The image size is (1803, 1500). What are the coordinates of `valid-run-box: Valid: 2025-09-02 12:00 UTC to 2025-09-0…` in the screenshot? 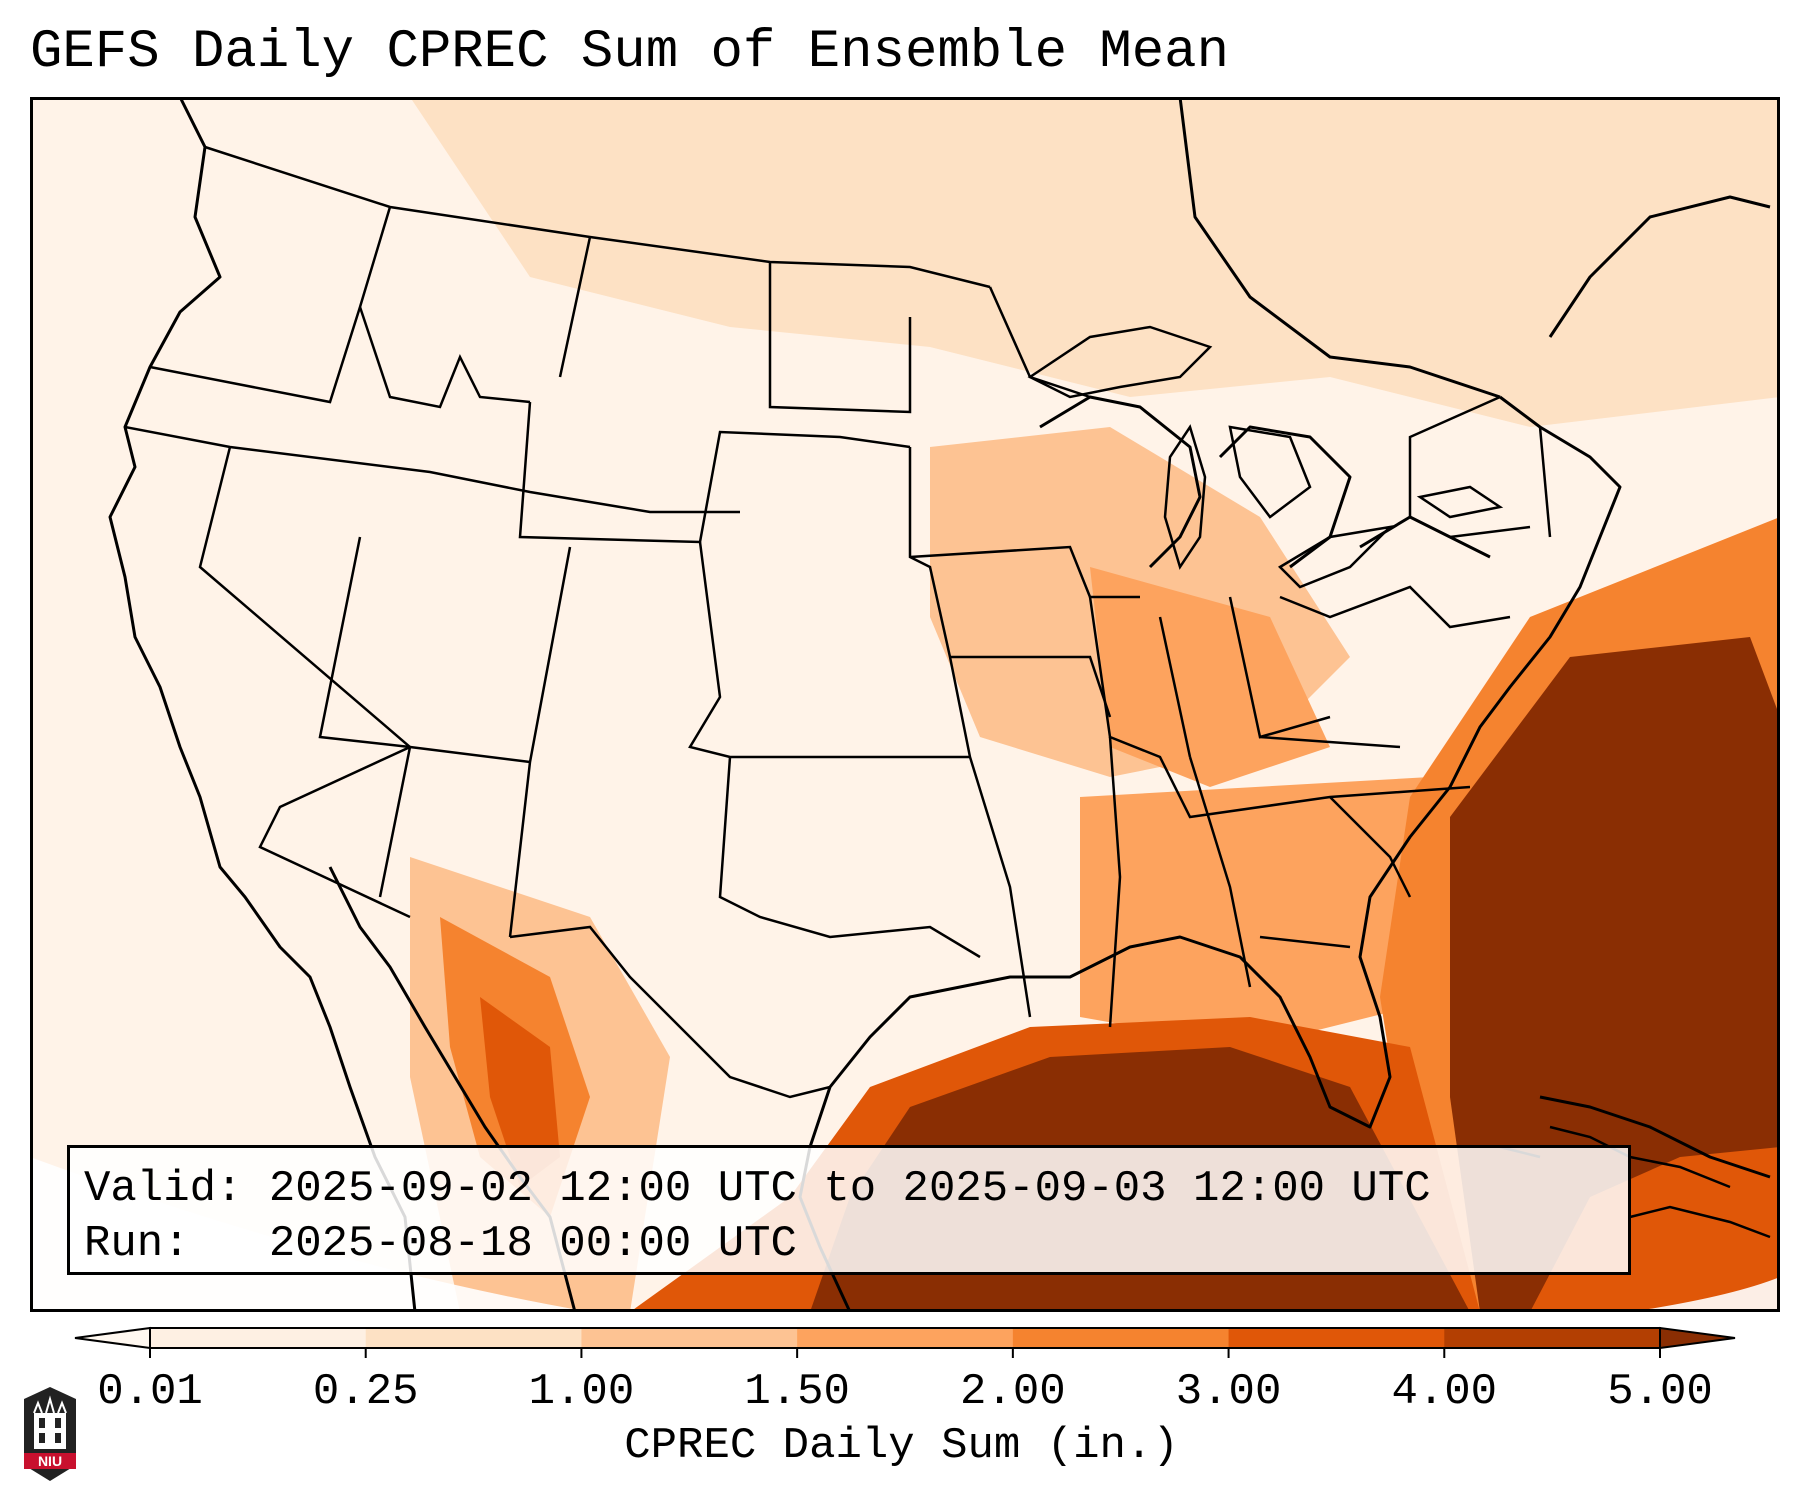 It's located at (849, 1210).